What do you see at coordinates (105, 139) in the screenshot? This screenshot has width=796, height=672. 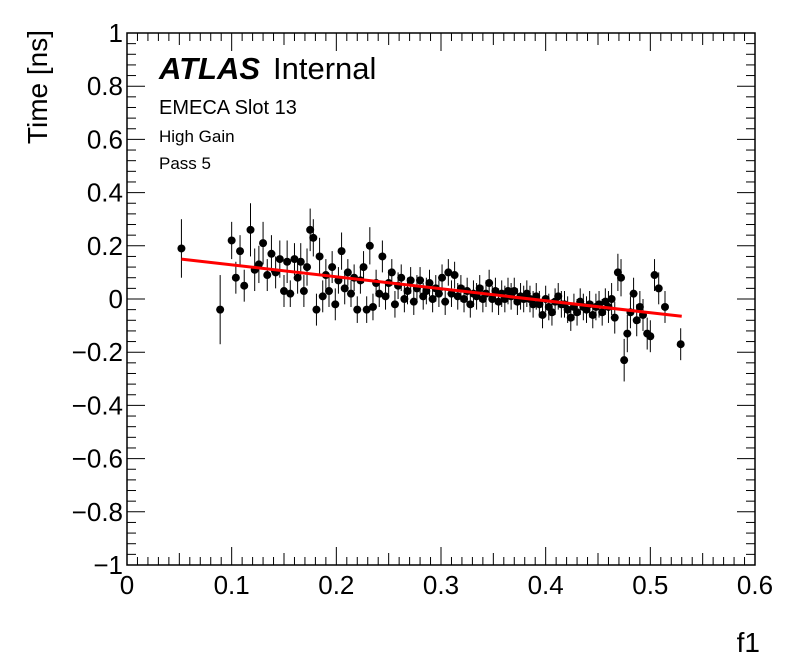 I see `y-tick-label: 0.6` at bounding box center [105, 139].